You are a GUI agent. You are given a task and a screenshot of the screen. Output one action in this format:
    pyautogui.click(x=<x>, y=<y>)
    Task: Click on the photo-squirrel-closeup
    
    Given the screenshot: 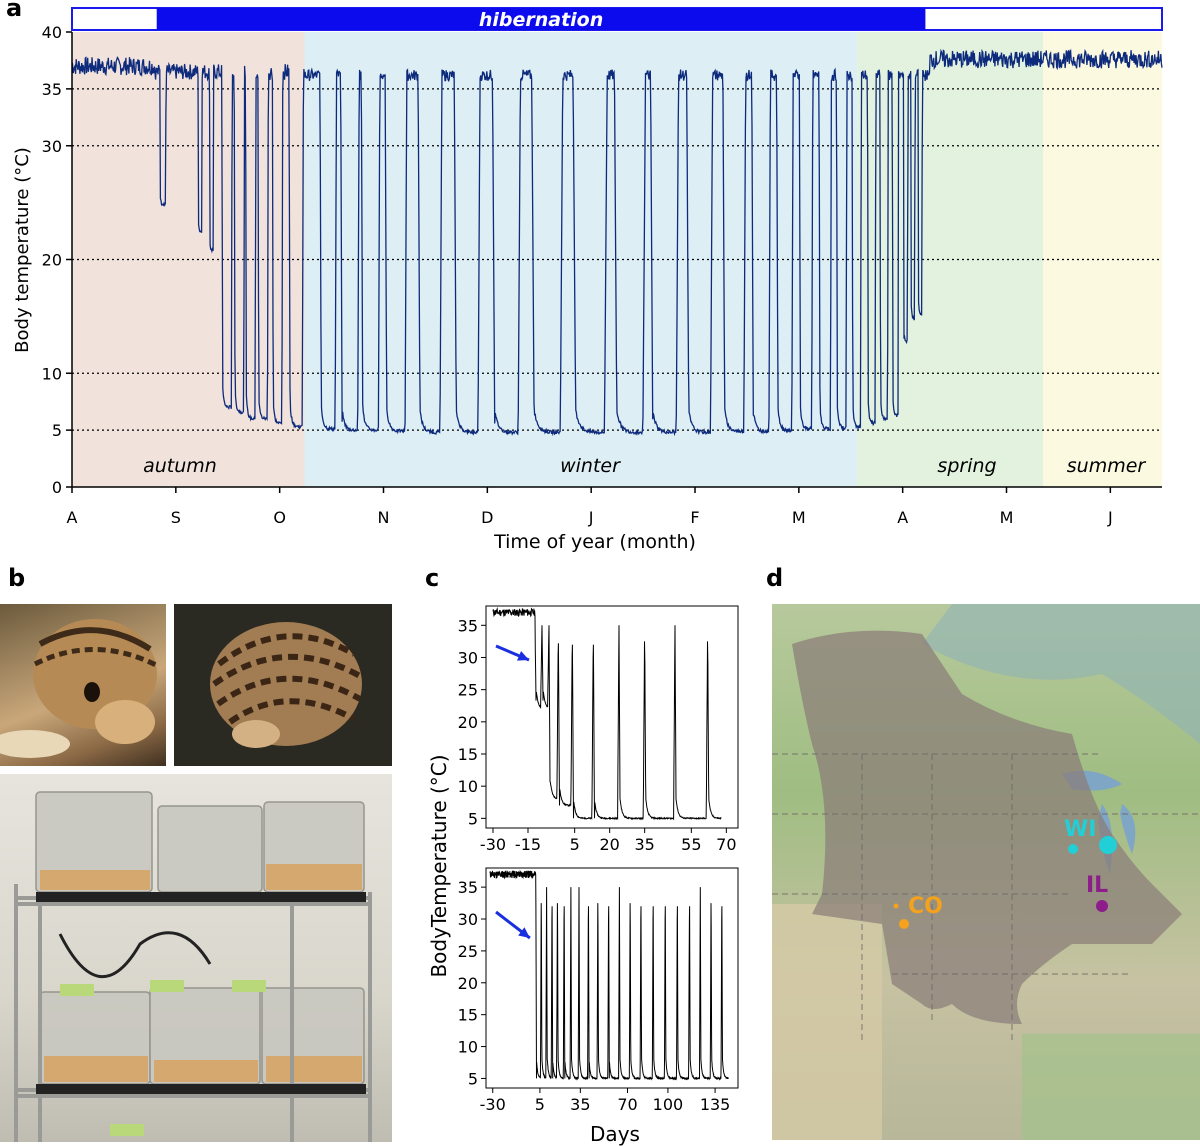 What is the action you would take?
    pyautogui.click(x=83, y=685)
    